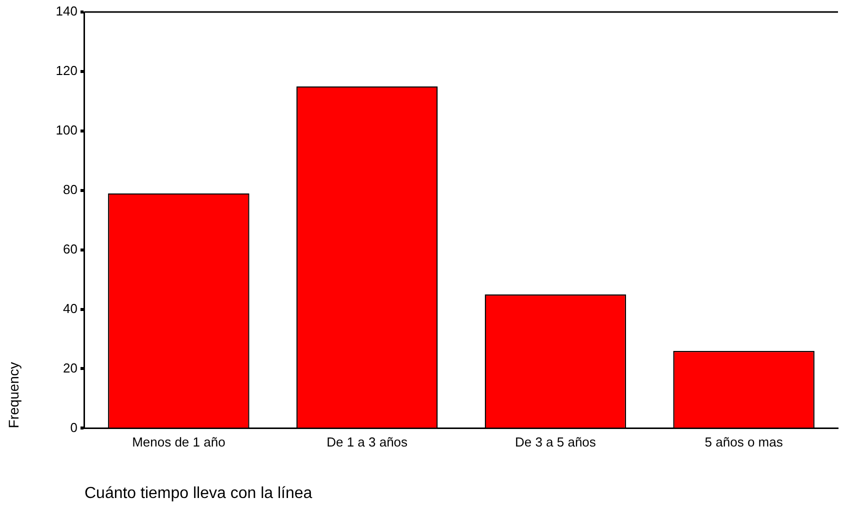 This screenshot has width=842, height=517. What do you see at coordinates (744, 442) in the screenshot?
I see `x-tick-label: 5 años o mas` at bounding box center [744, 442].